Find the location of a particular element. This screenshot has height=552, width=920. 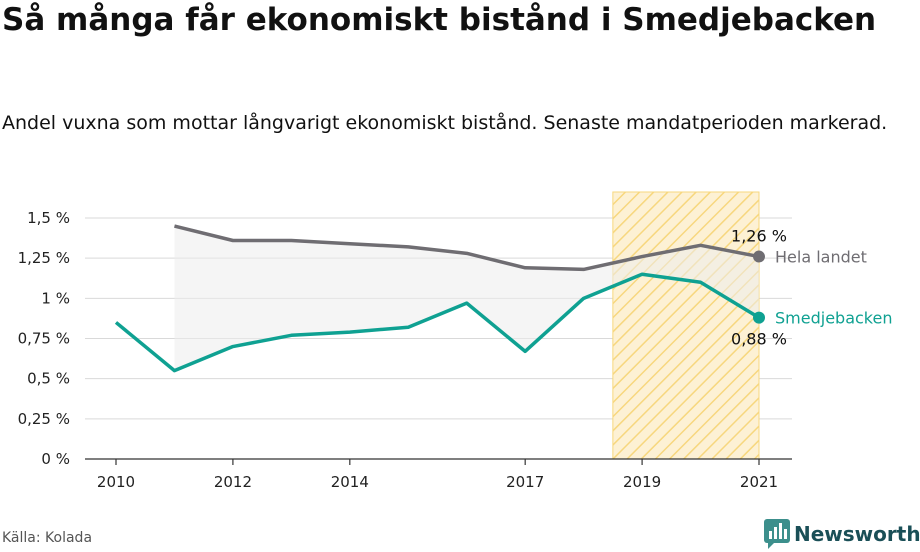

x-tick-label: 2021 is located at coordinates (759, 482).